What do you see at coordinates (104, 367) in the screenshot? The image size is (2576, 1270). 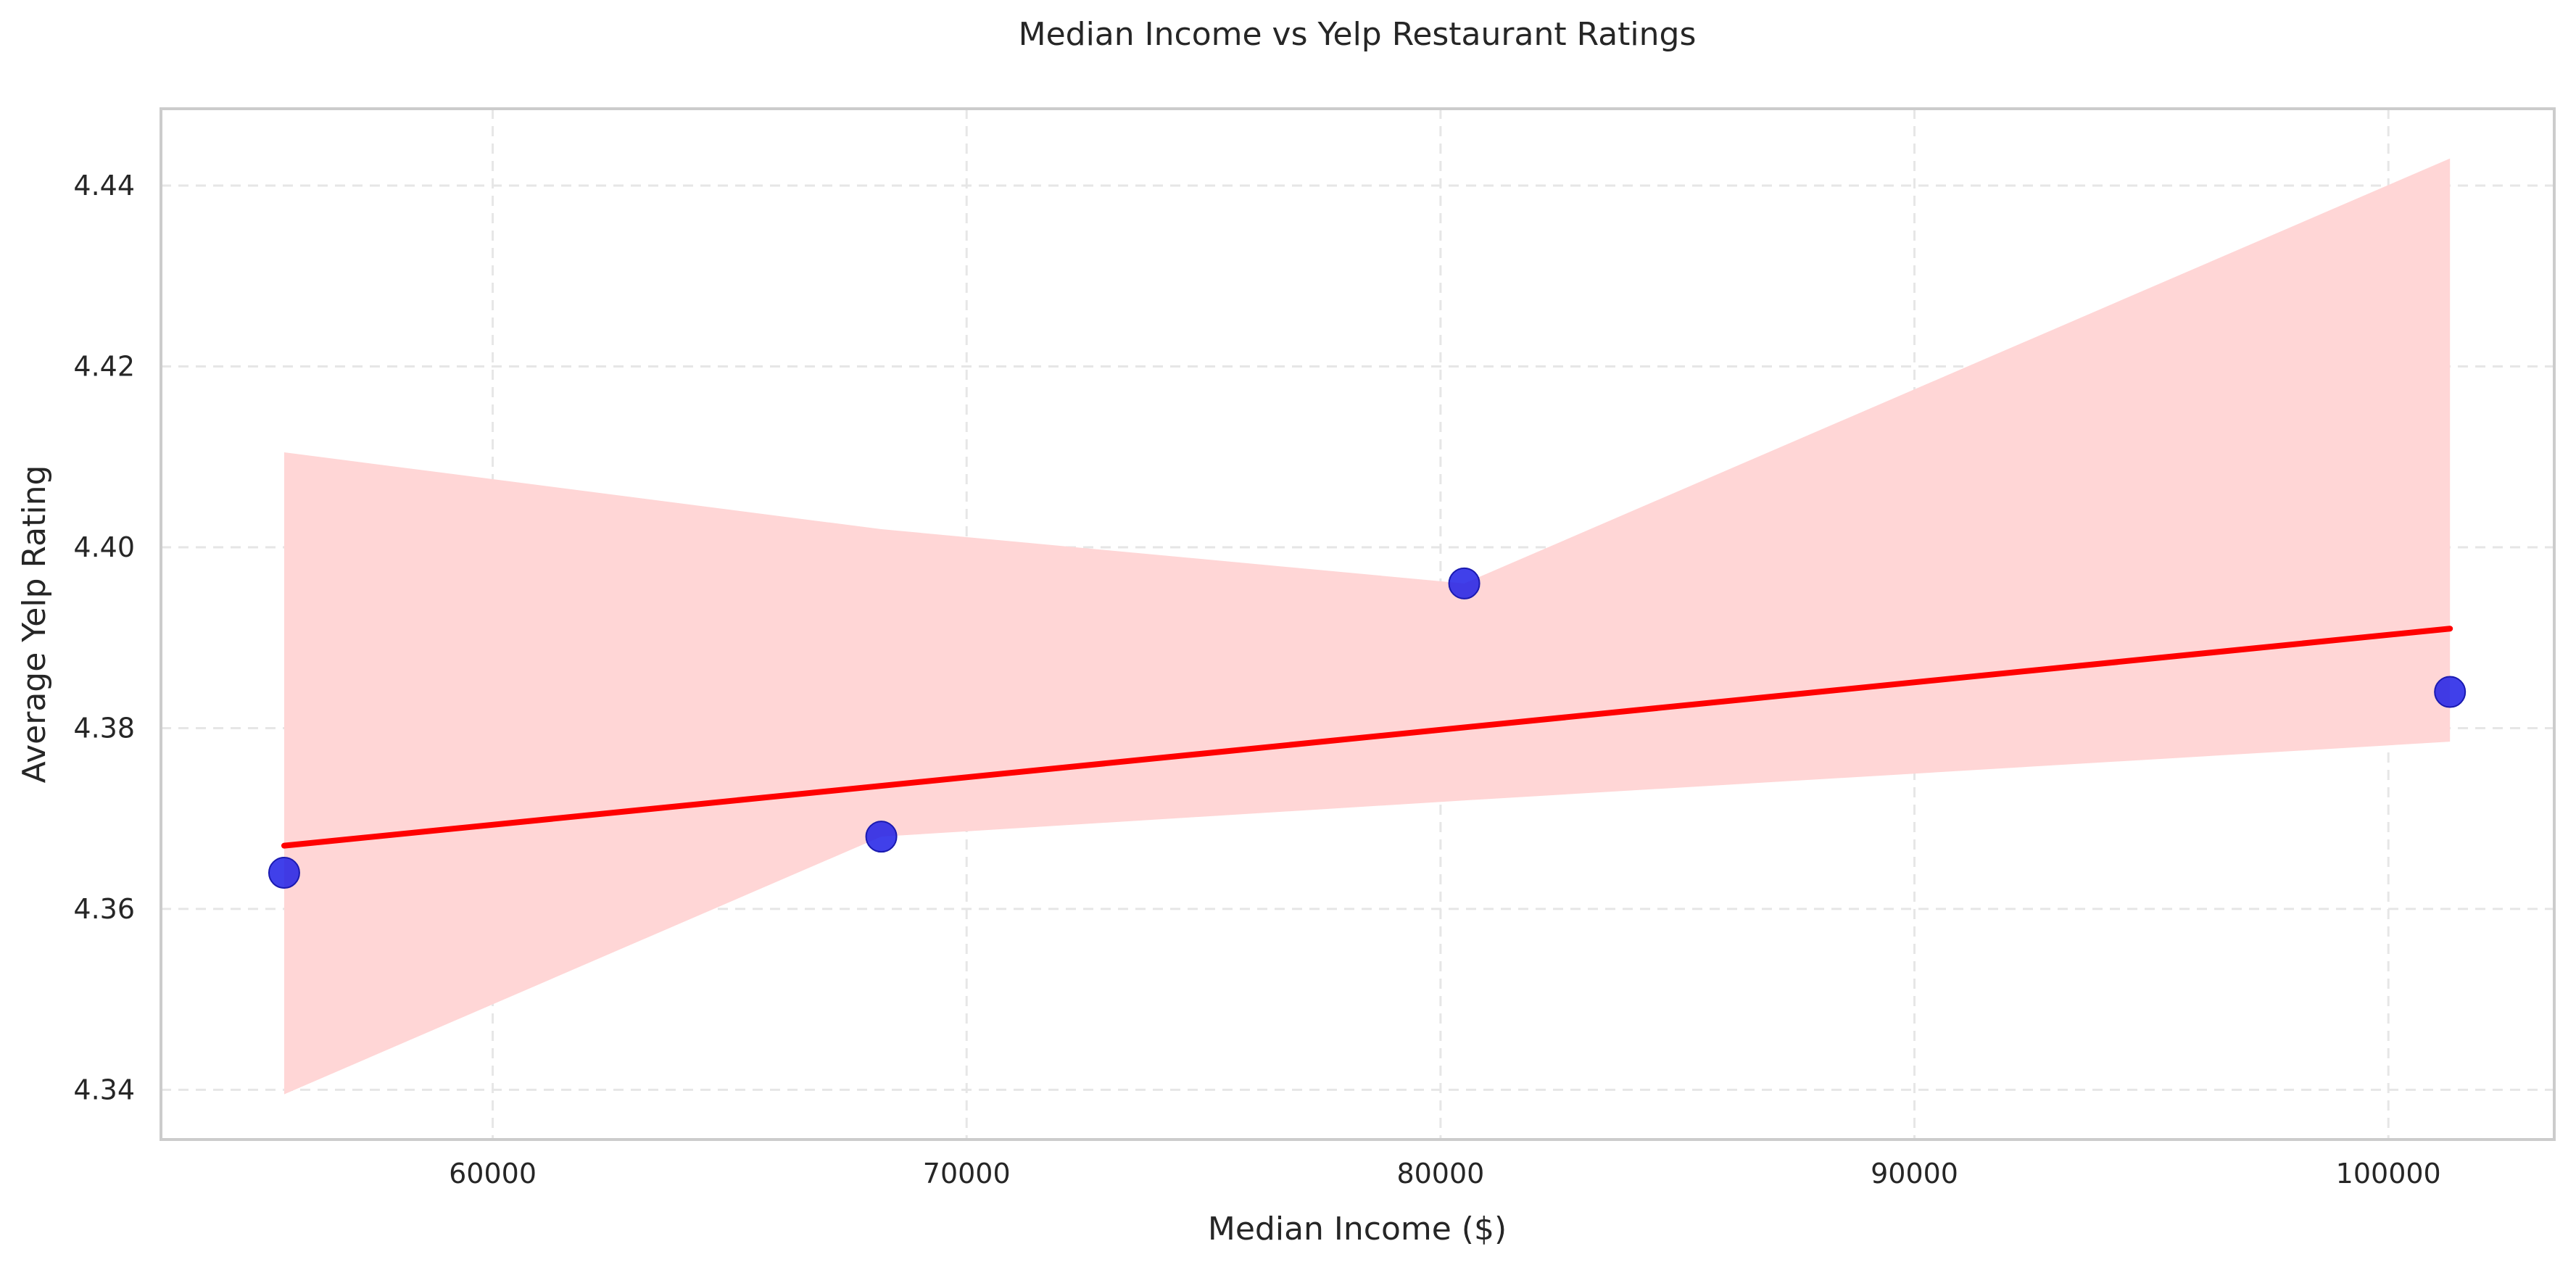 I see `y-tick-label: 4.42` at bounding box center [104, 367].